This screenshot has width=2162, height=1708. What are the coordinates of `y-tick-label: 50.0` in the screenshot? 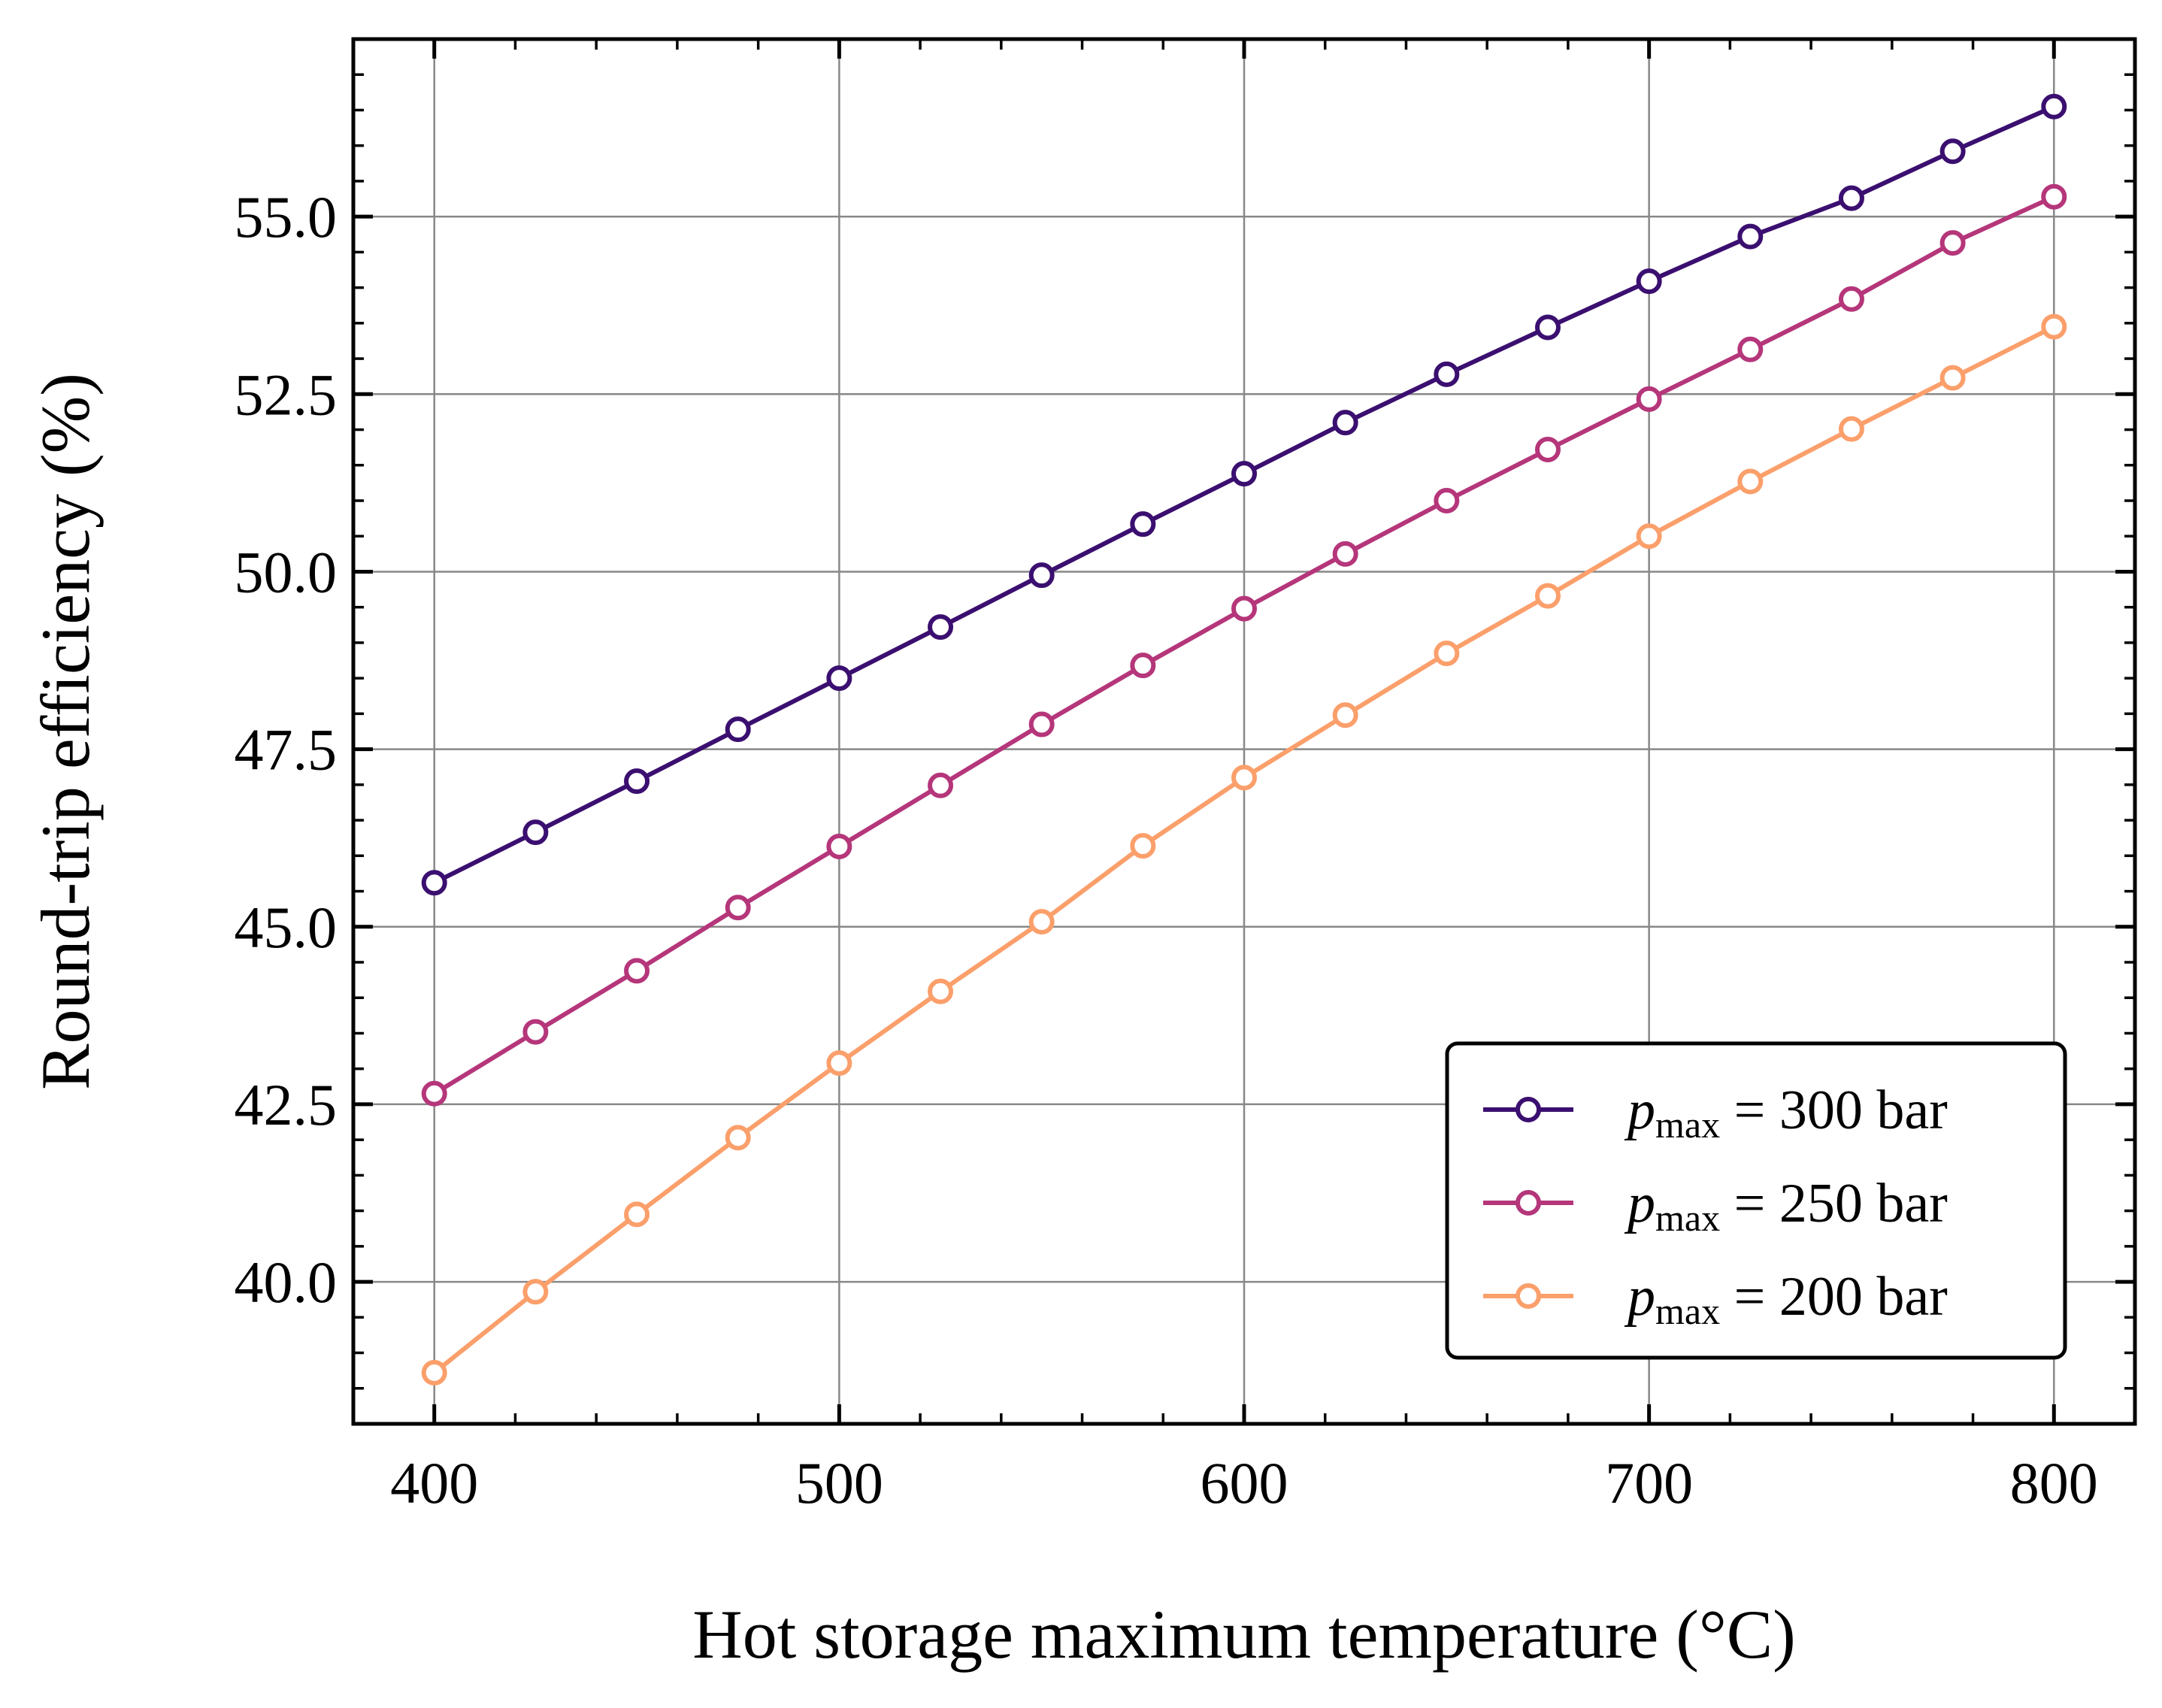 It's located at (286, 571).